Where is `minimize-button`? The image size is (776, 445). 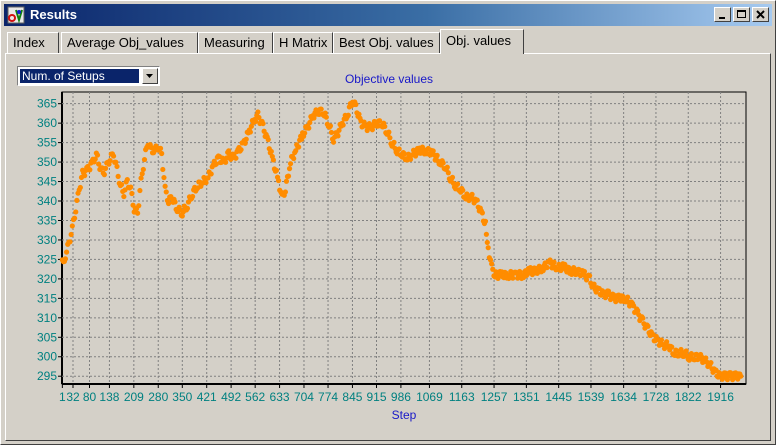 minimize-button is located at coordinates (722, 14).